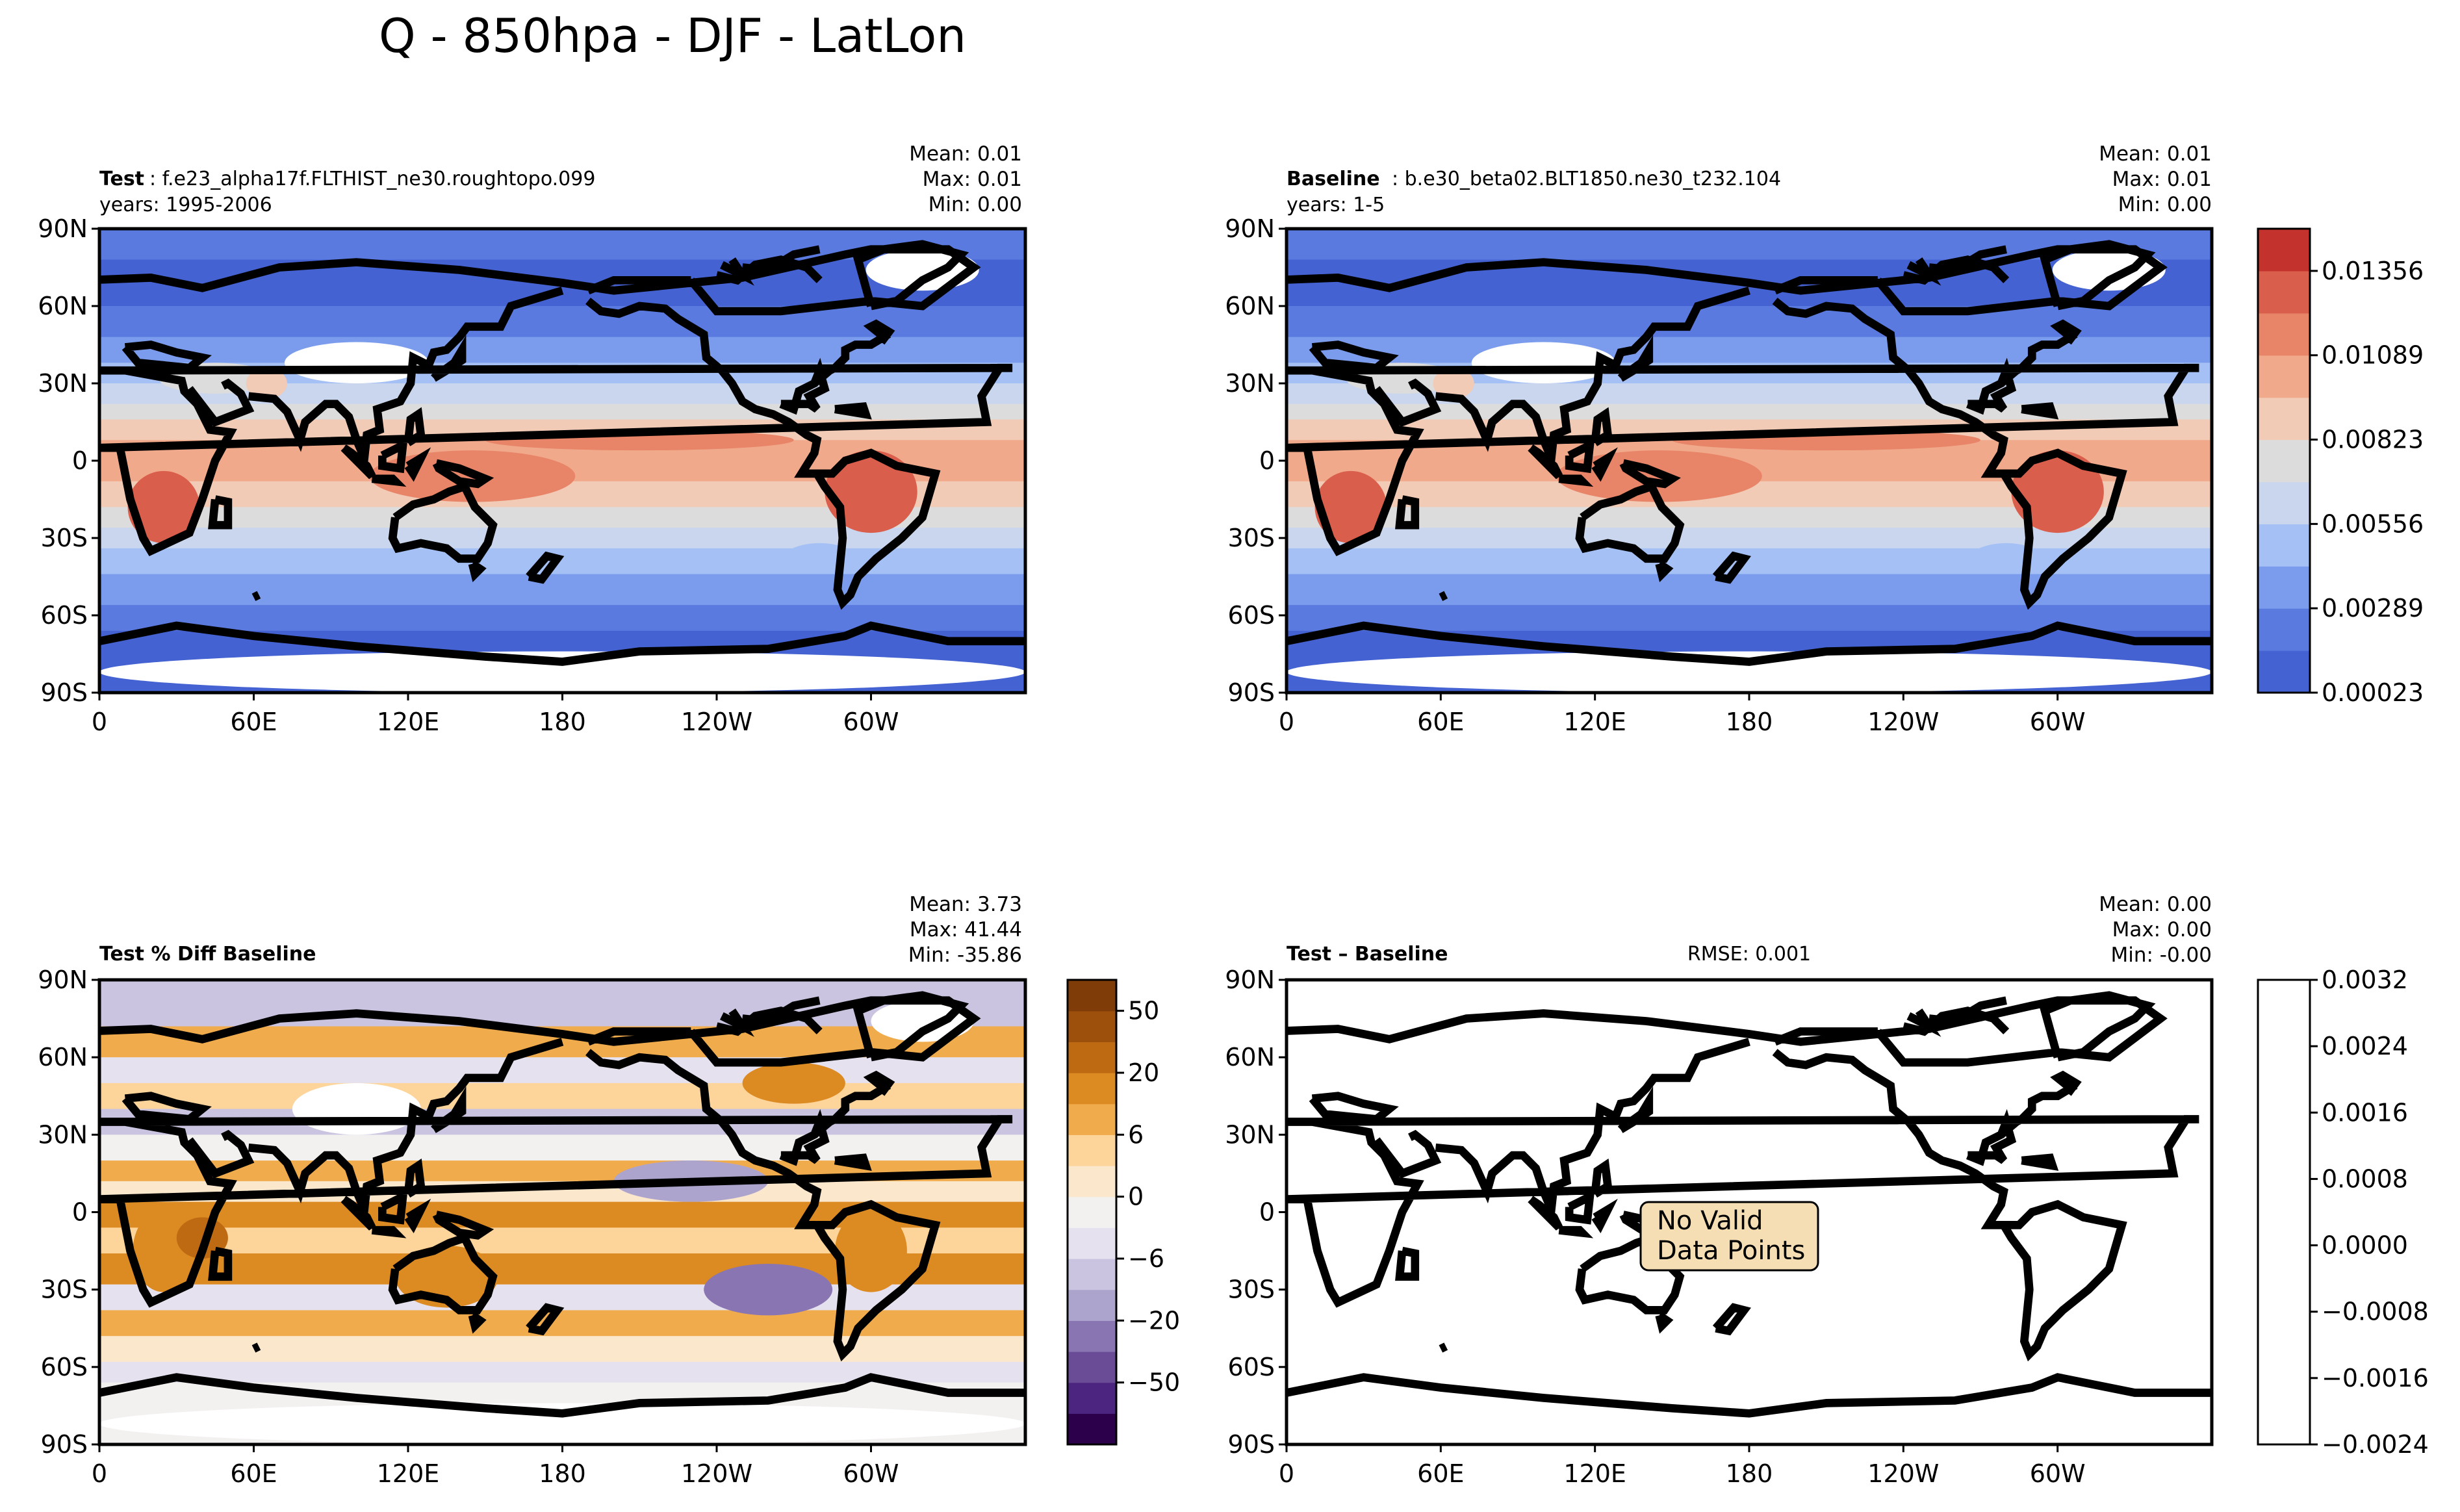  Describe the element at coordinates (716, 722) in the screenshot. I see `test-x-tick-label: 120W` at that location.